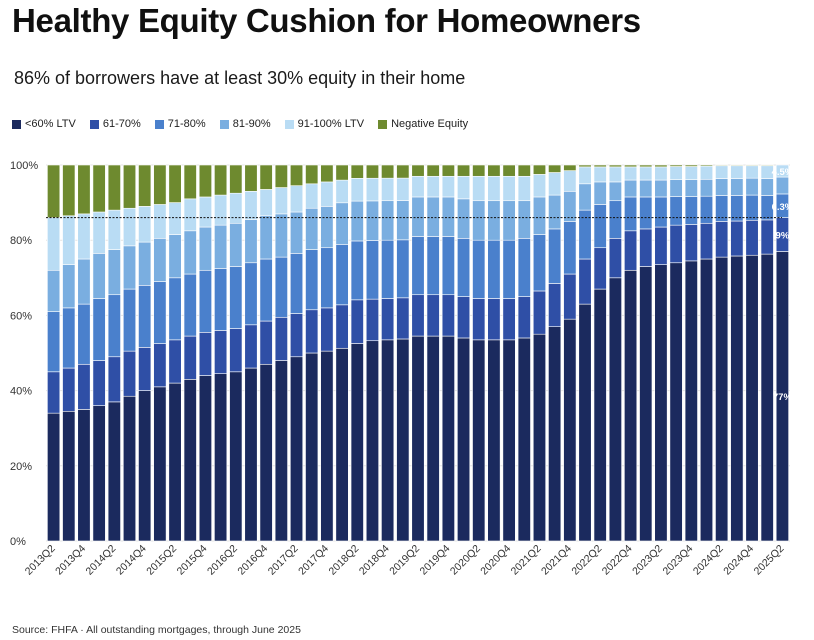 This screenshot has width=814, height=640. Describe the element at coordinates (783, 207) in the screenshot. I see `data-label: 6.3%` at that location.